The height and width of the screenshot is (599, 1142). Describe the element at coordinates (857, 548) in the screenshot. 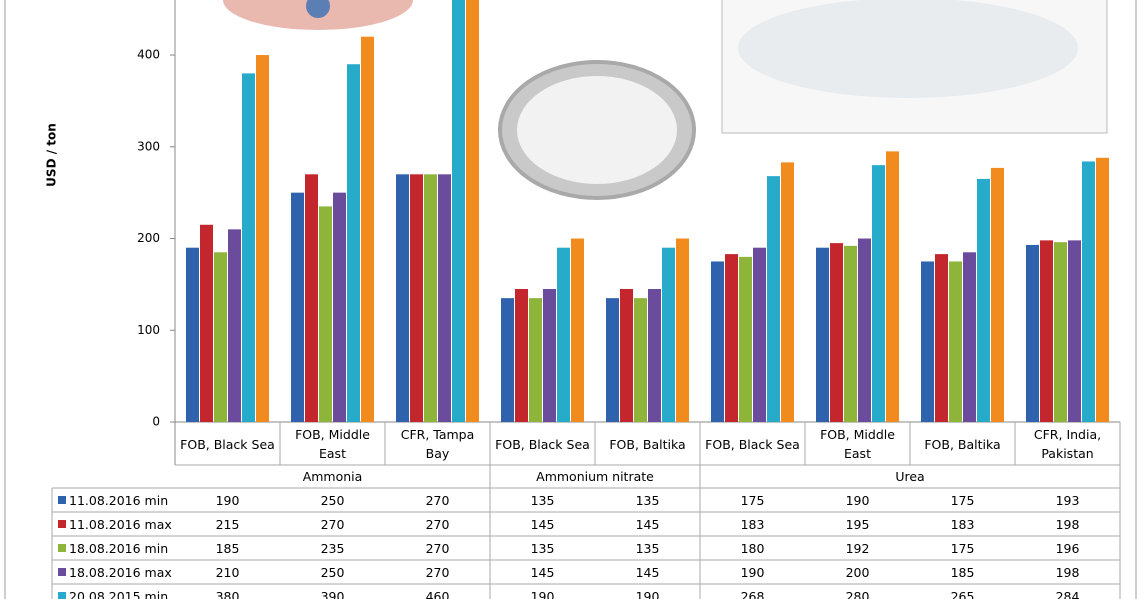

I see `table-value: 192` at that location.